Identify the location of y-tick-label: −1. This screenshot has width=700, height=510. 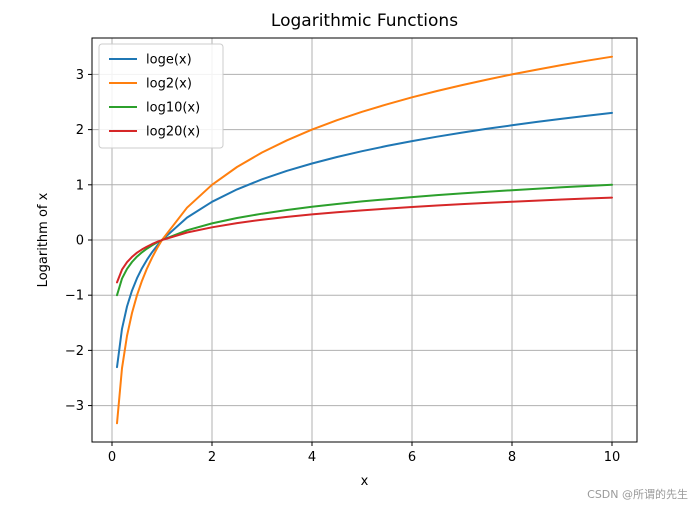
(74, 296).